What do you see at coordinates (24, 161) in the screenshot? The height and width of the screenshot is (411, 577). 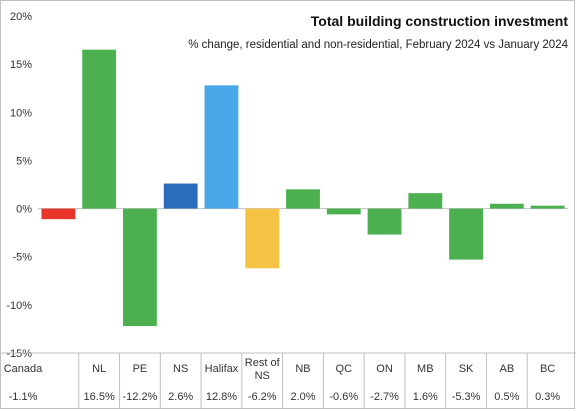 I see `y-tick-label: 5%` at bounding box center [24, 161].